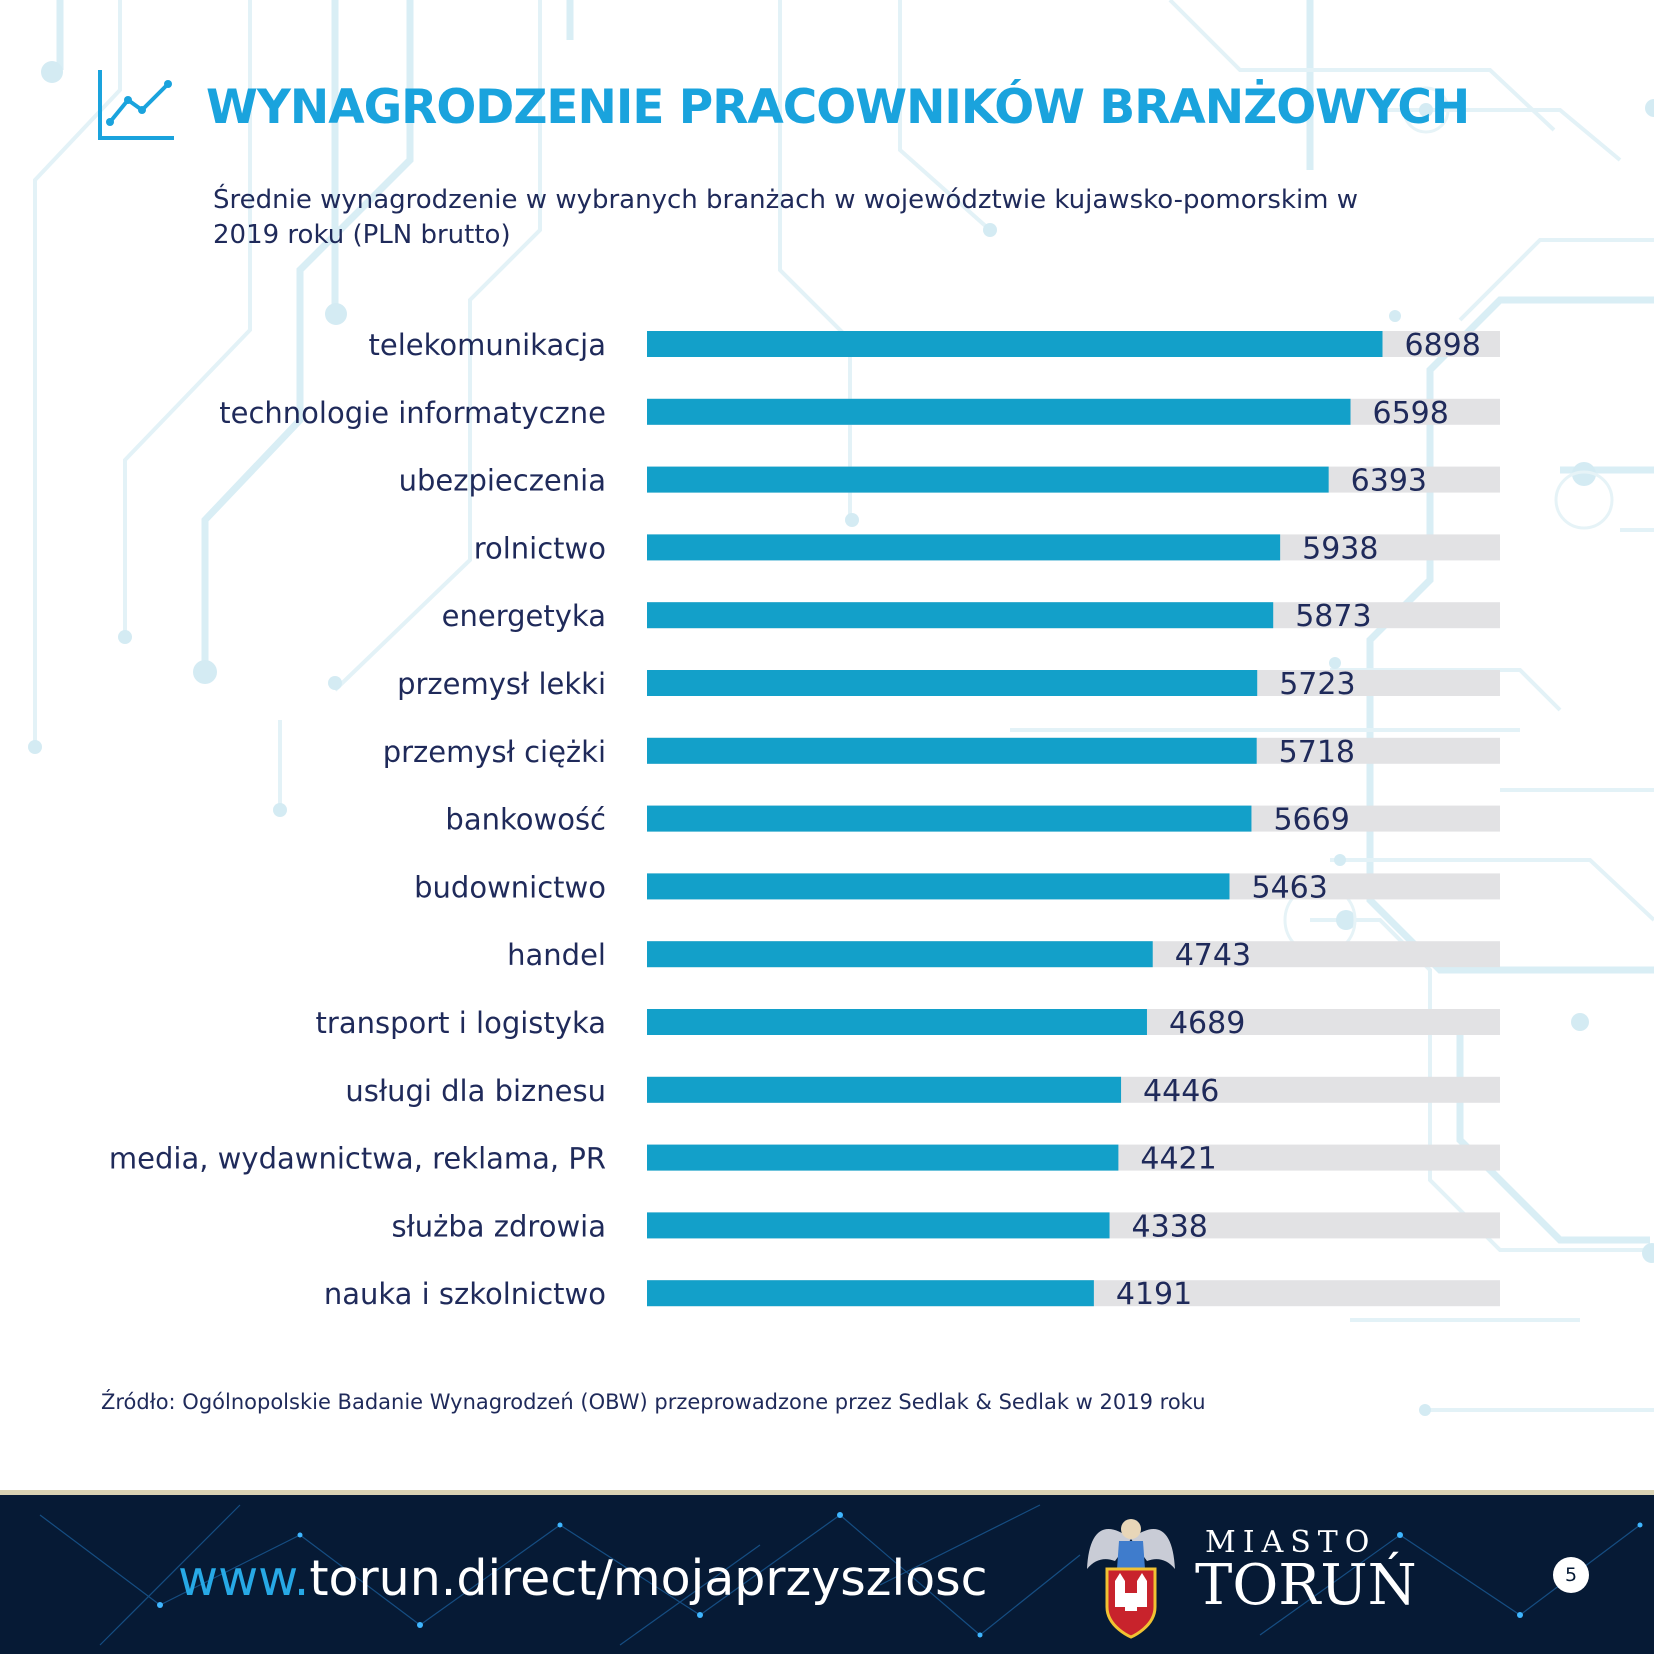 The width and height of the screenshot is (1654, 1654). Describe the element at coordinates (1389, 481) in the screenshot. I see `value-label: 6393` at that location.